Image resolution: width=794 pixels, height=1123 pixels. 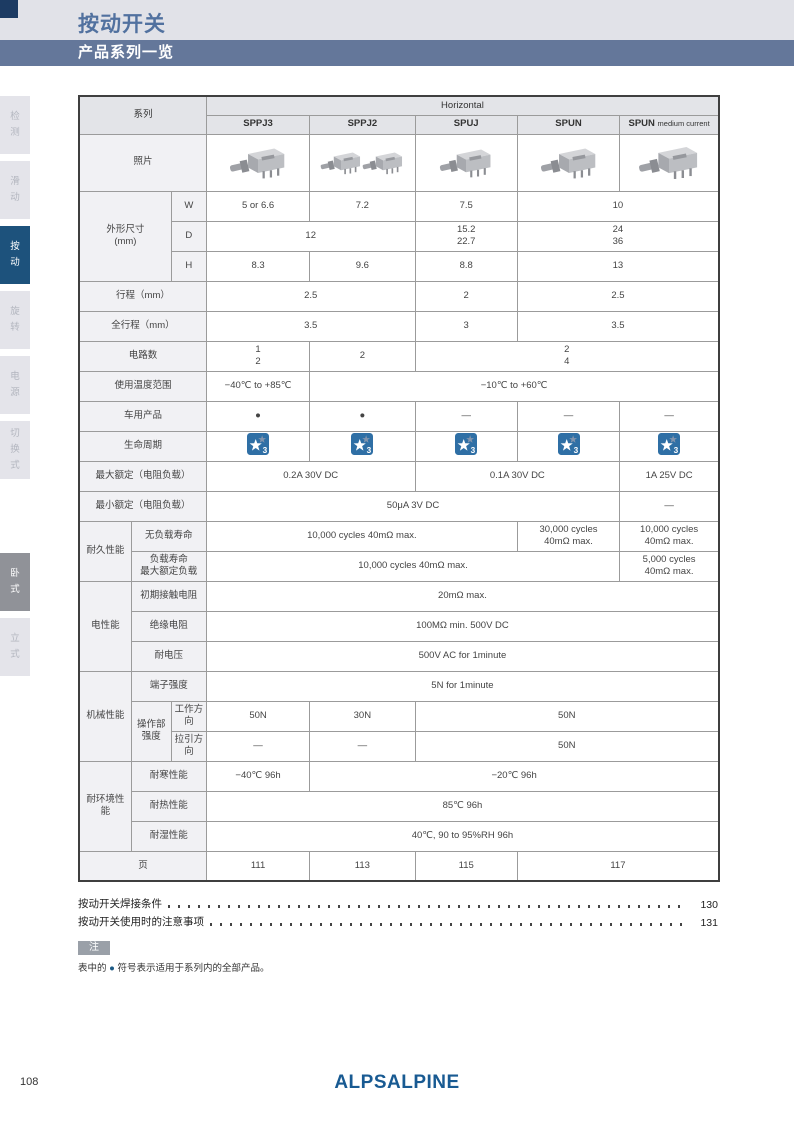 What do you see at coordinates (514, 386) in the screenshot?
I see `cell-temp-rest: −10℃ to +60℃` at bounding box center [514, 386].